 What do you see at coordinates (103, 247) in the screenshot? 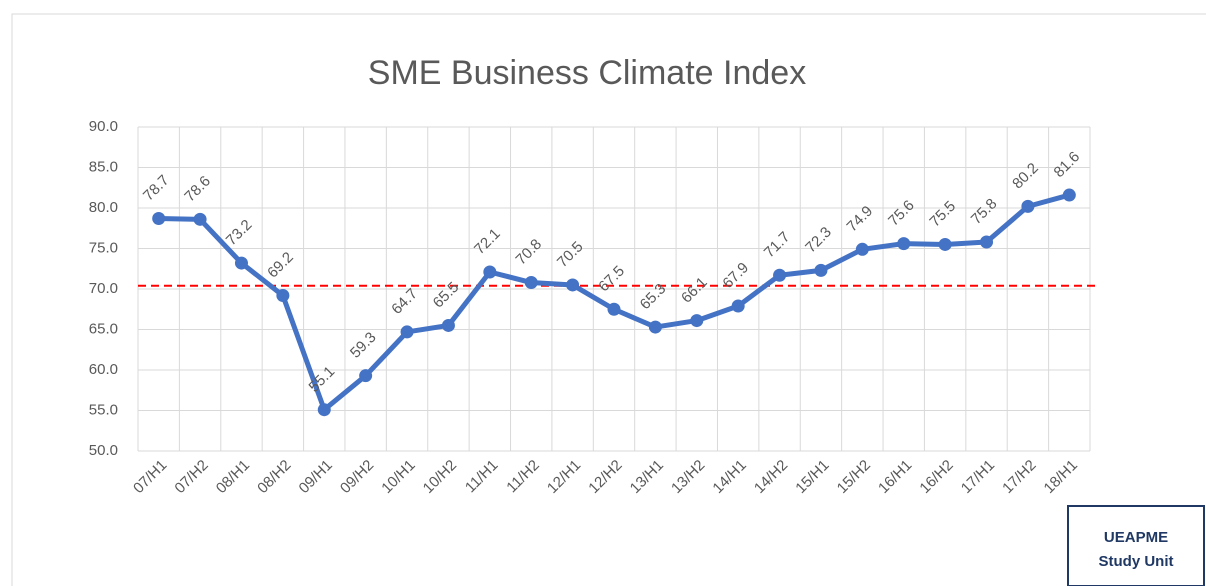
I see `y-tick-label: 75.0` at bounding box center [103, 247].